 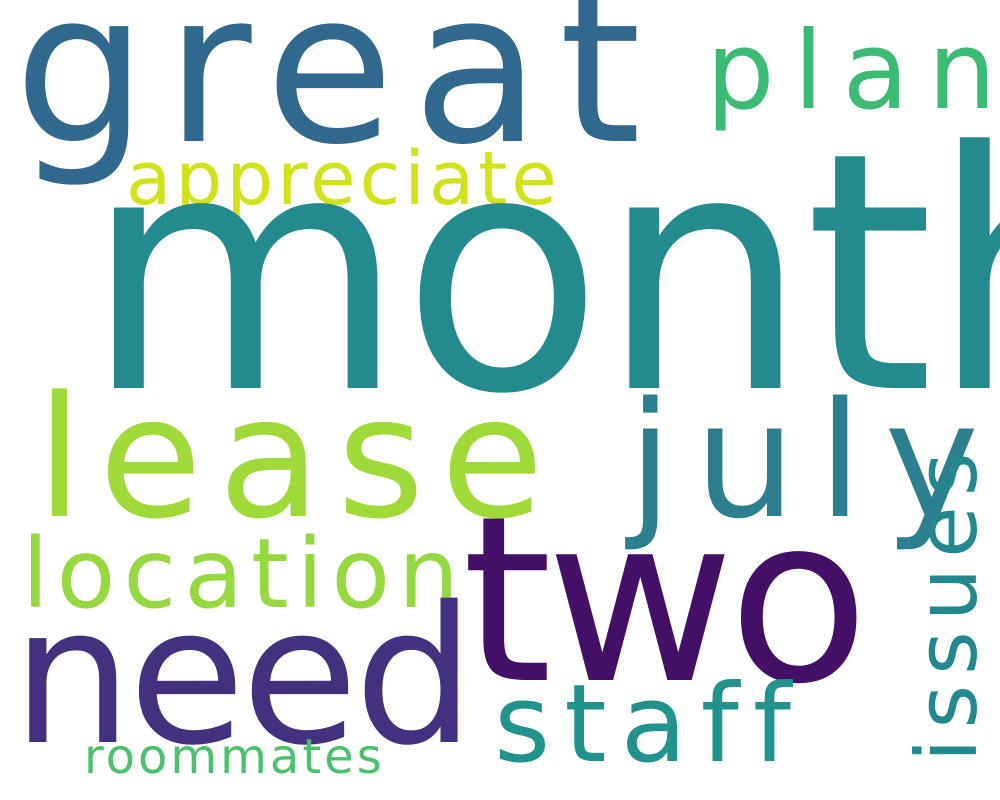 What do you see at coordinates (234, 757) in the screenshot?
I see `word-roommates: roommates` at bounding box center [234, 757].